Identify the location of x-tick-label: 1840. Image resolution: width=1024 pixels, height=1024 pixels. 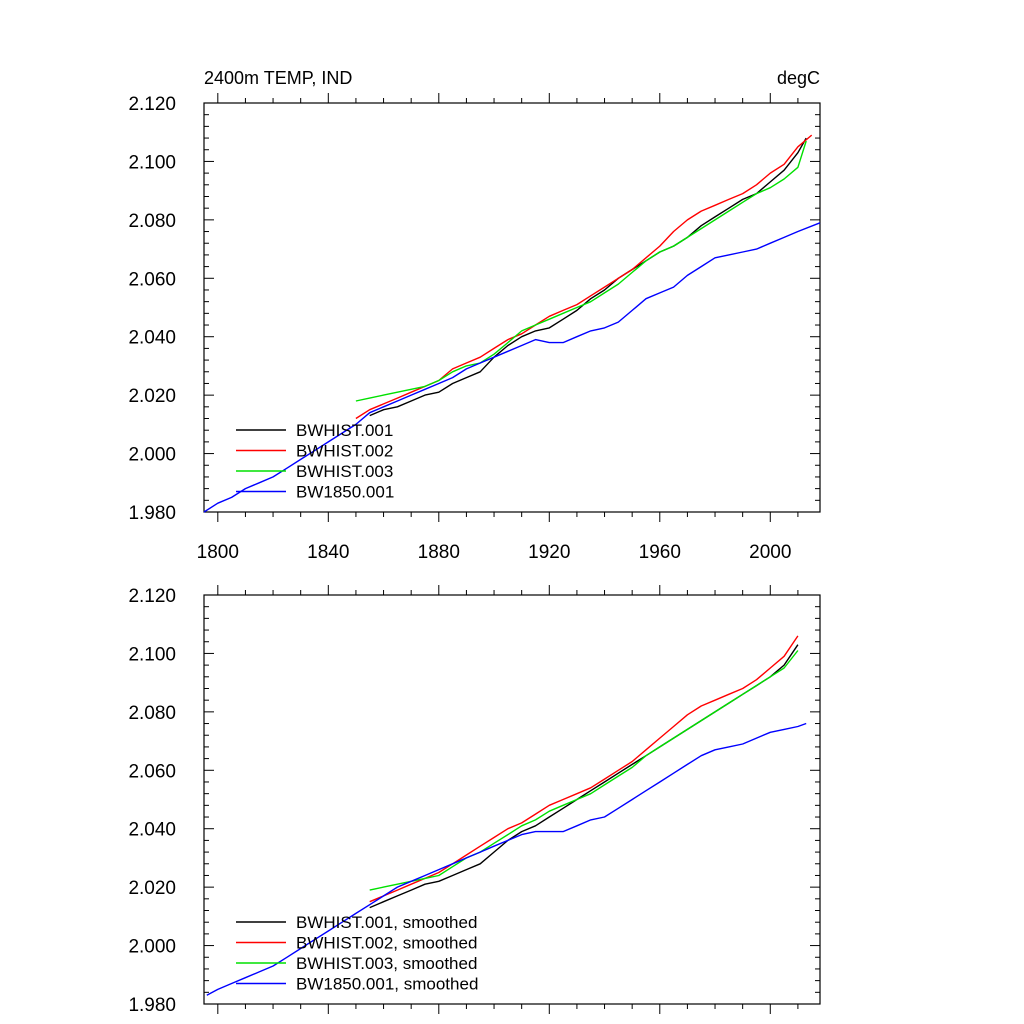
(328, 552).